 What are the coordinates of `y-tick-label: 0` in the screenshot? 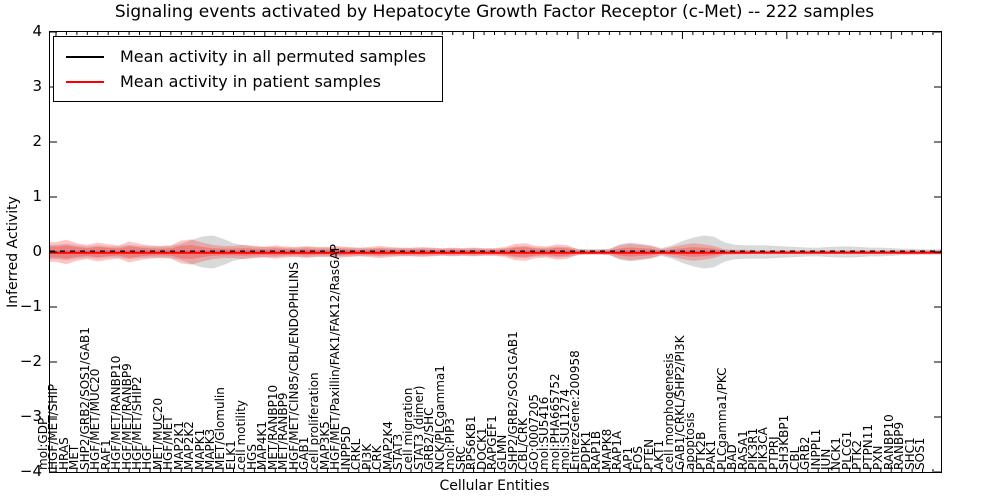 It's located at (37, 251).